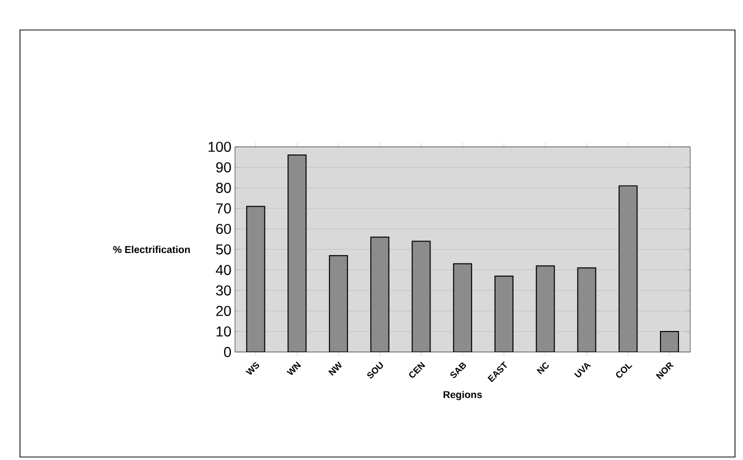 The height and width of the screenshot is (460, 743). Describe the element at coordinates (223, 208) in the screenshot. I see `y-tick-label: 70` at that location.